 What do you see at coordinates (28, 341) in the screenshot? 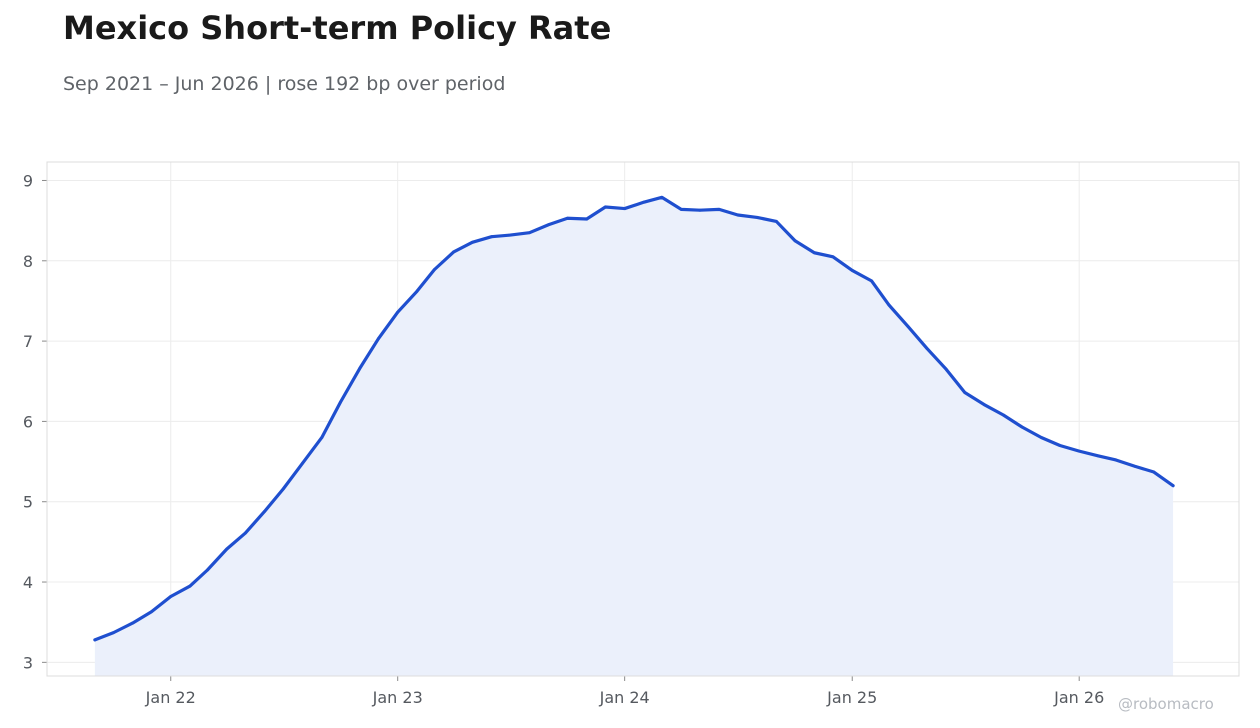
I see `y-tick-label: 7` at bounding box center [28, 341].